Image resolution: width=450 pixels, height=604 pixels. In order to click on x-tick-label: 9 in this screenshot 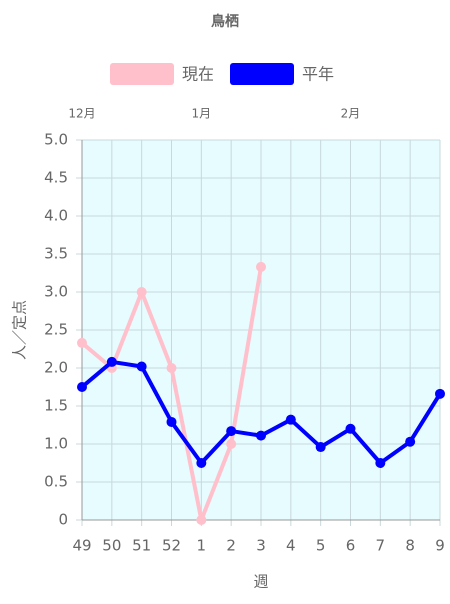, I will do `click(440, 546)`.